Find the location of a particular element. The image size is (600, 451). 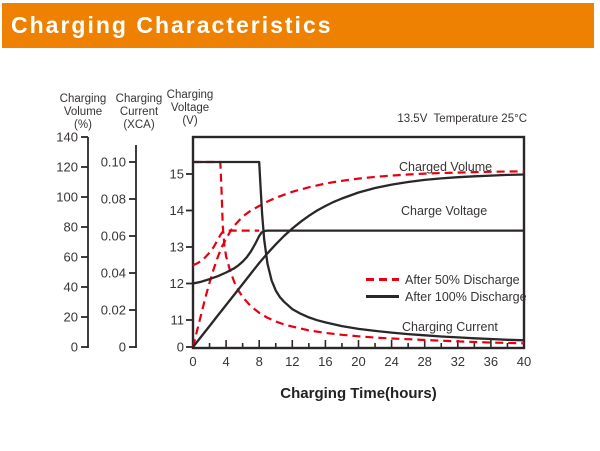

page-title: Charging Characteristics is located at coordinates (172, 25).